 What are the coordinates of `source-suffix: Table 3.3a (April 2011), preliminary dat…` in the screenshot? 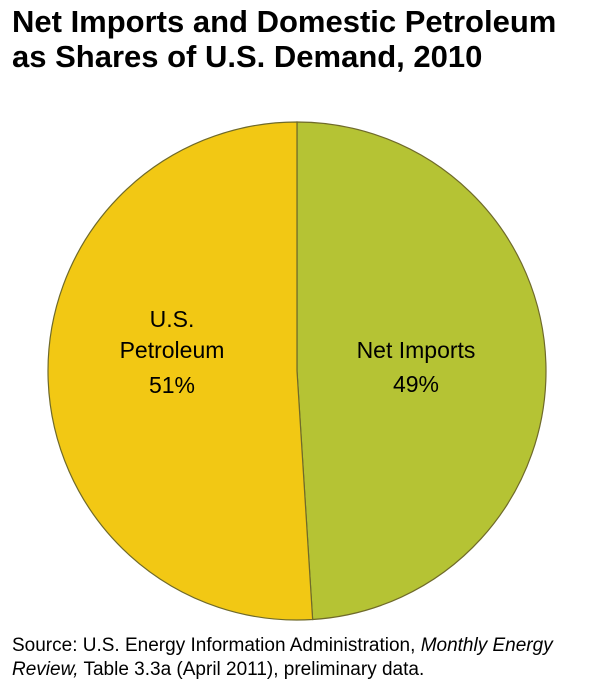 It's located at (251, 669).